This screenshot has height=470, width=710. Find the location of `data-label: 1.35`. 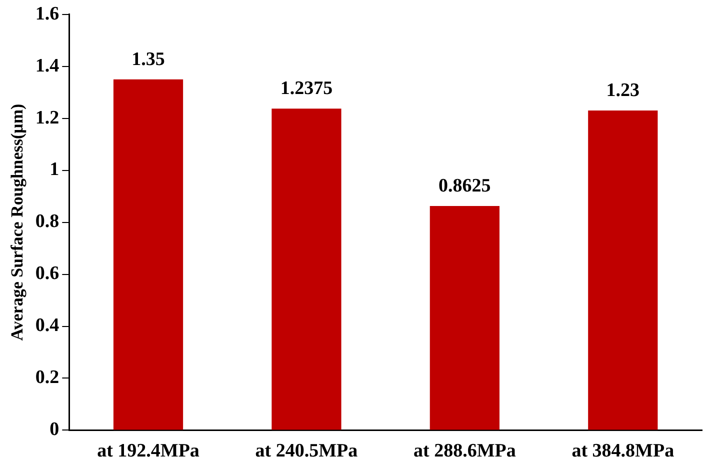

data-label: 1.35 is located at coordinates (148, 59).